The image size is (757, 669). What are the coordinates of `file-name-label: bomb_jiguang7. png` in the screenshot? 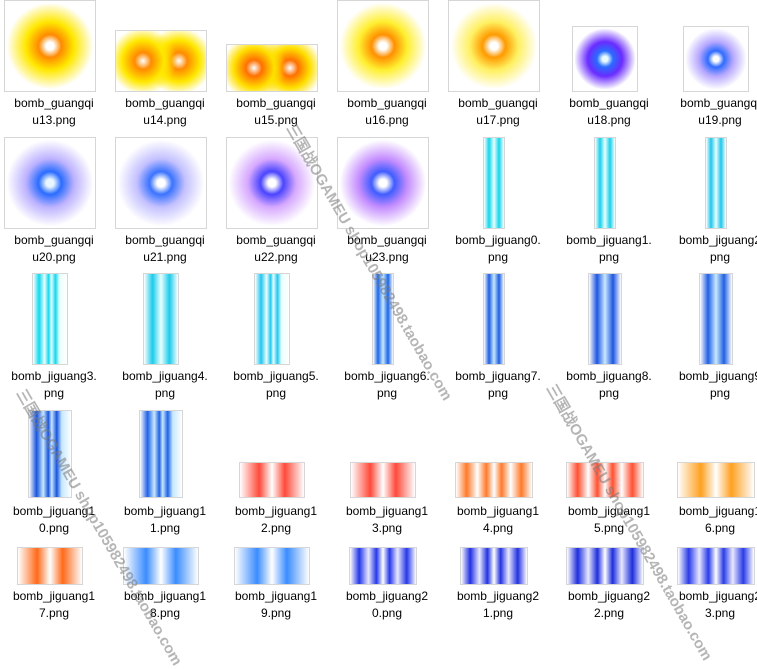 It's located at (498, 385).